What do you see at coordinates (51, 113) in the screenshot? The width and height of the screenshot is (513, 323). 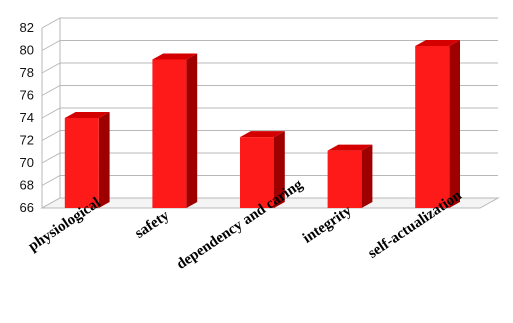 I see `y-axis-wall` at bounding box center [51, 113].